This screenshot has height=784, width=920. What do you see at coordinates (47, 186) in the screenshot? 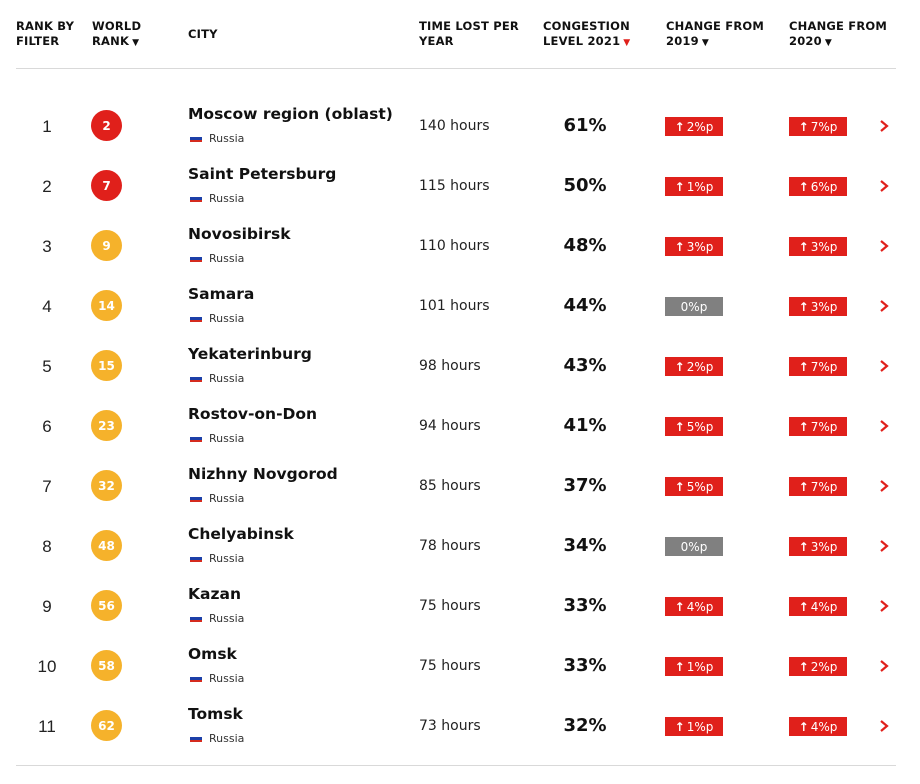
I see `rank-by-filter: 2` at bounding box center [47, 186].